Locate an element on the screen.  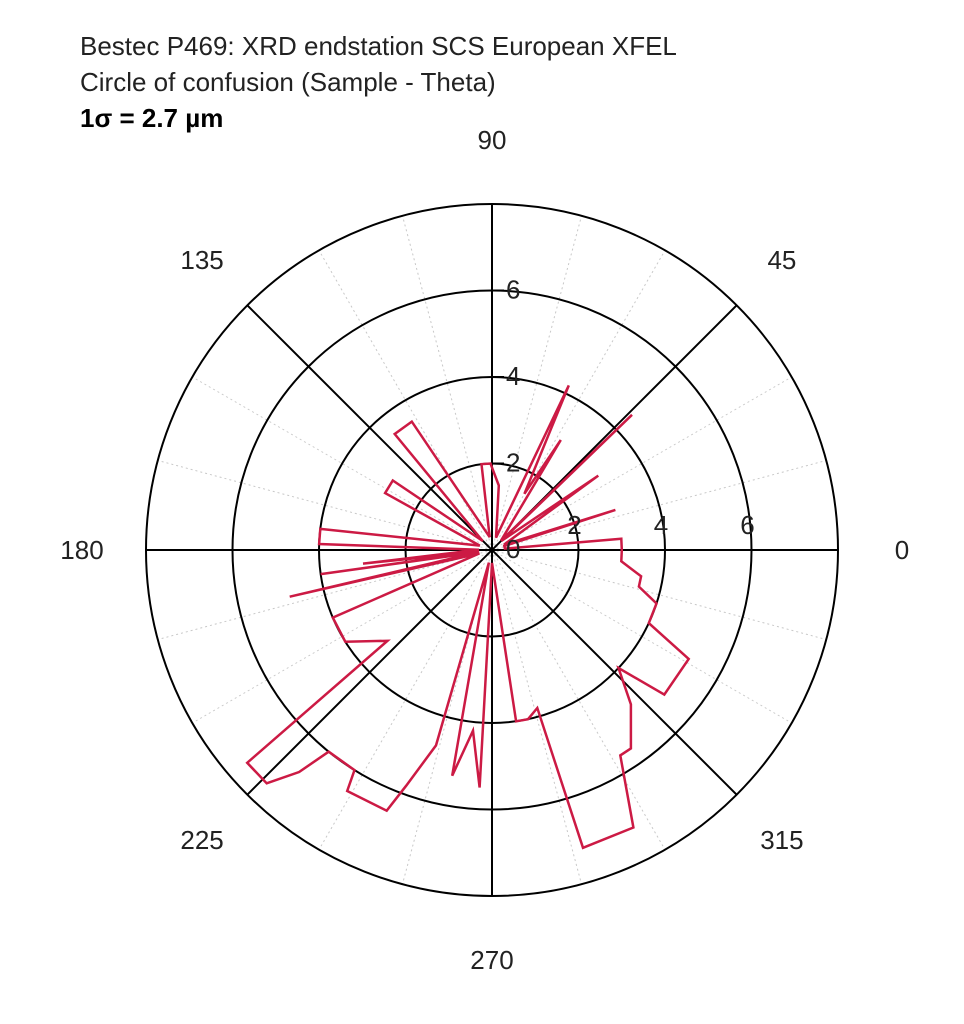
chart-title-line-2: Circle of confusion (Sample - Theta) is located at coordinates (288, 82).